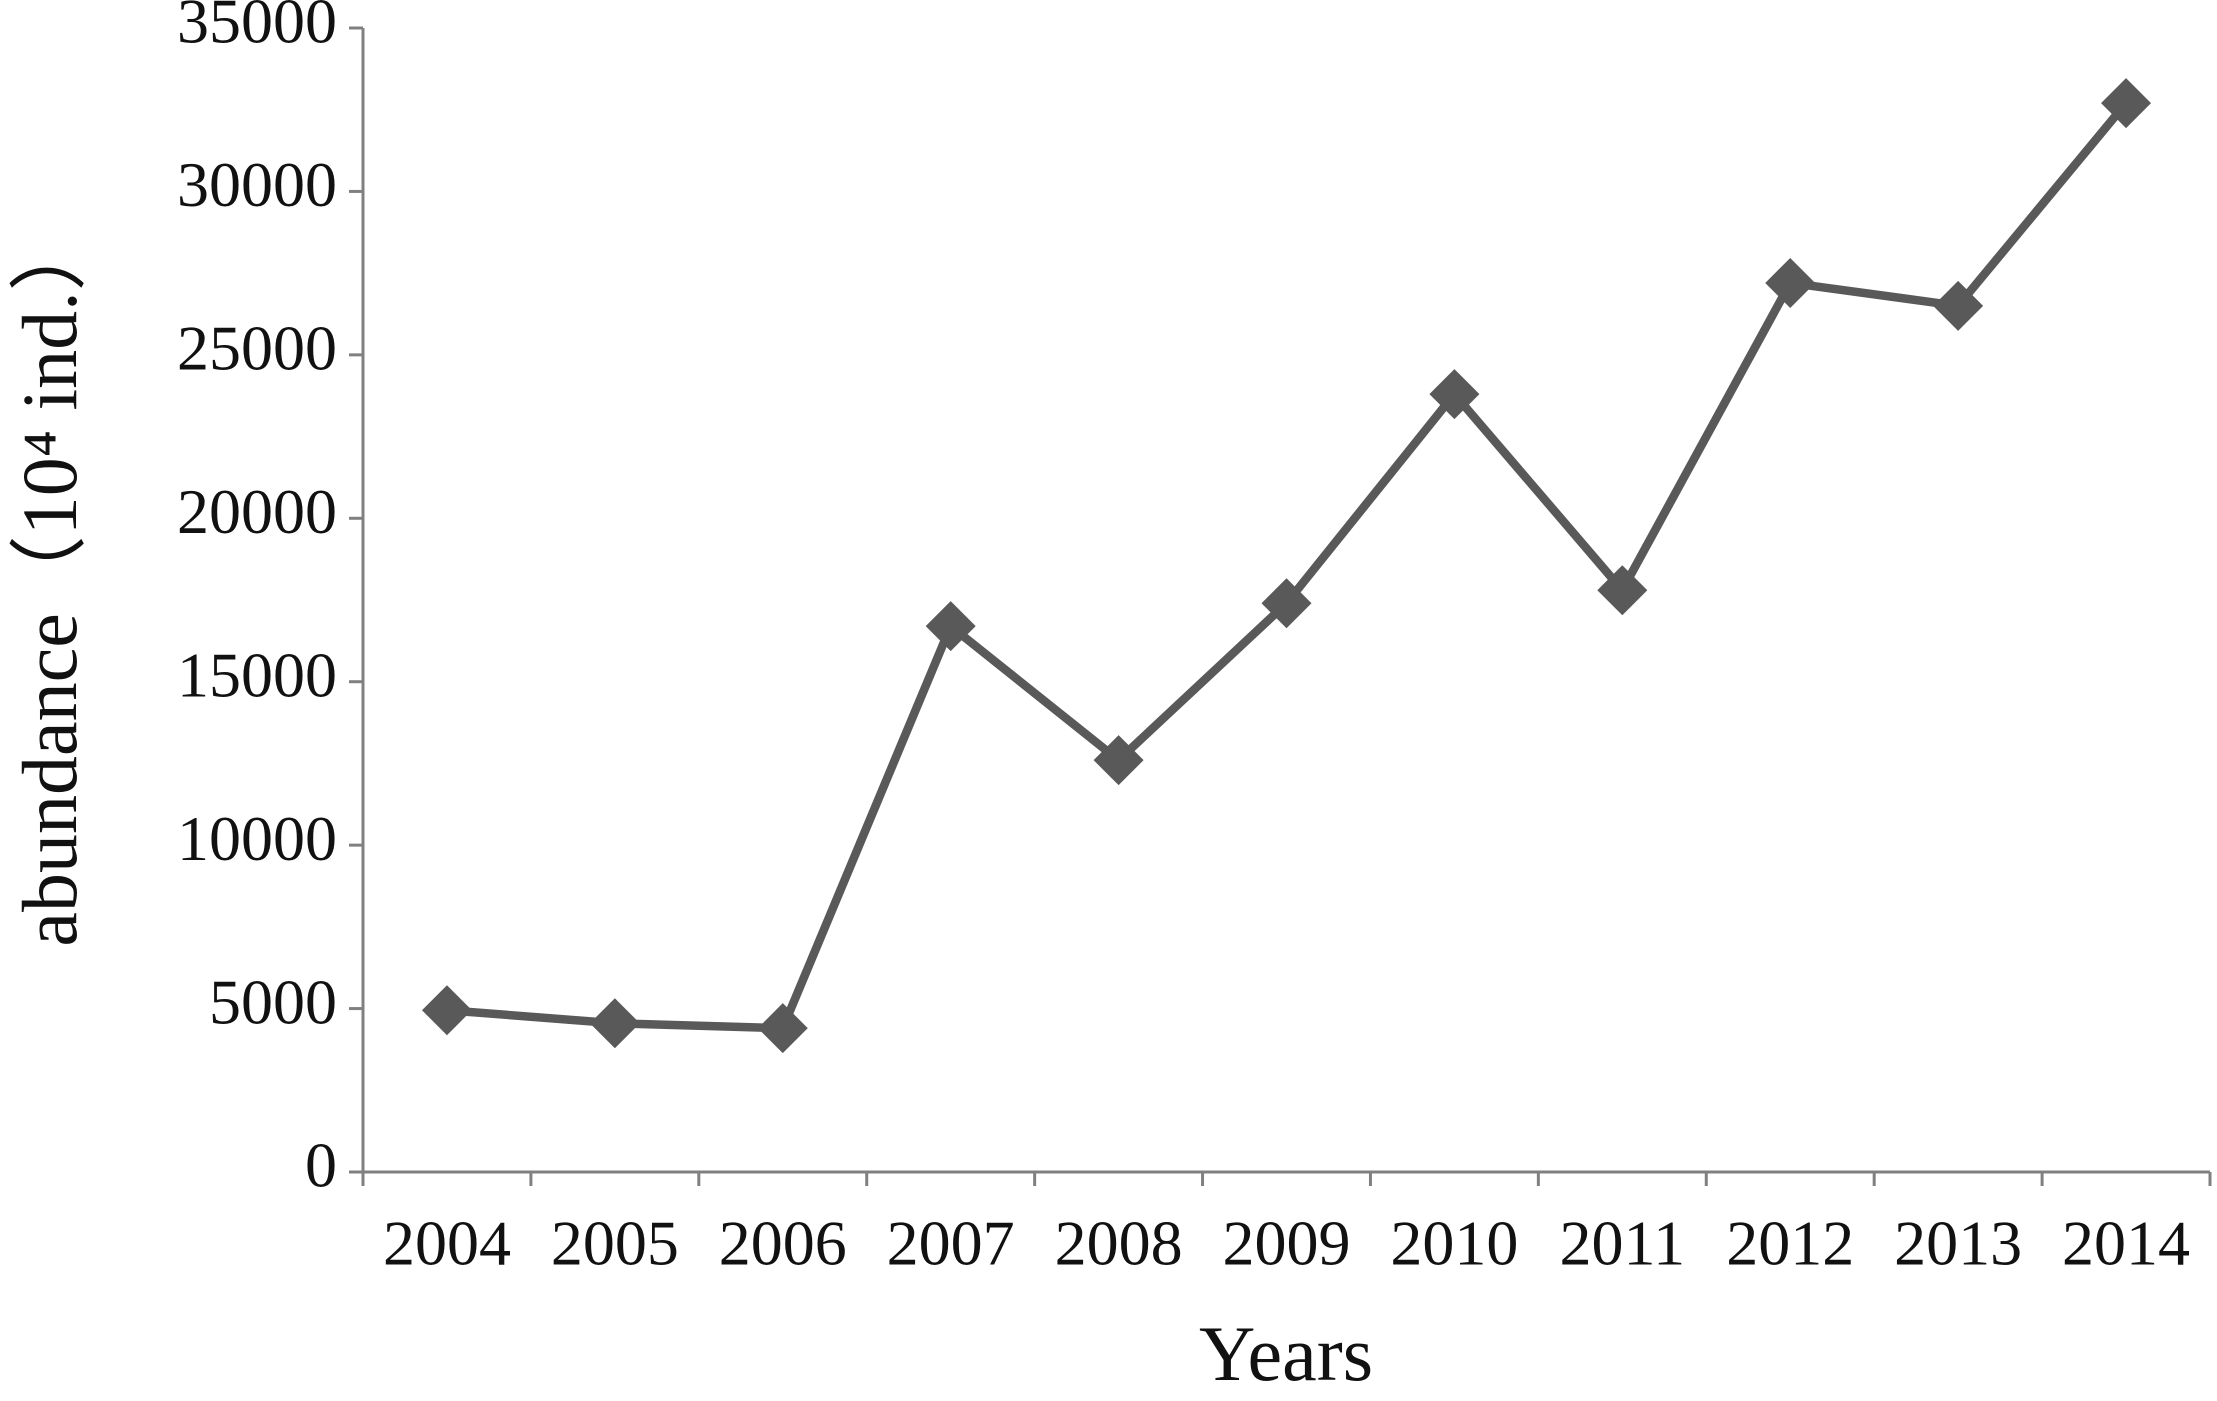  I want to click on x-tick-label: 2010, so click(1454, 1243).